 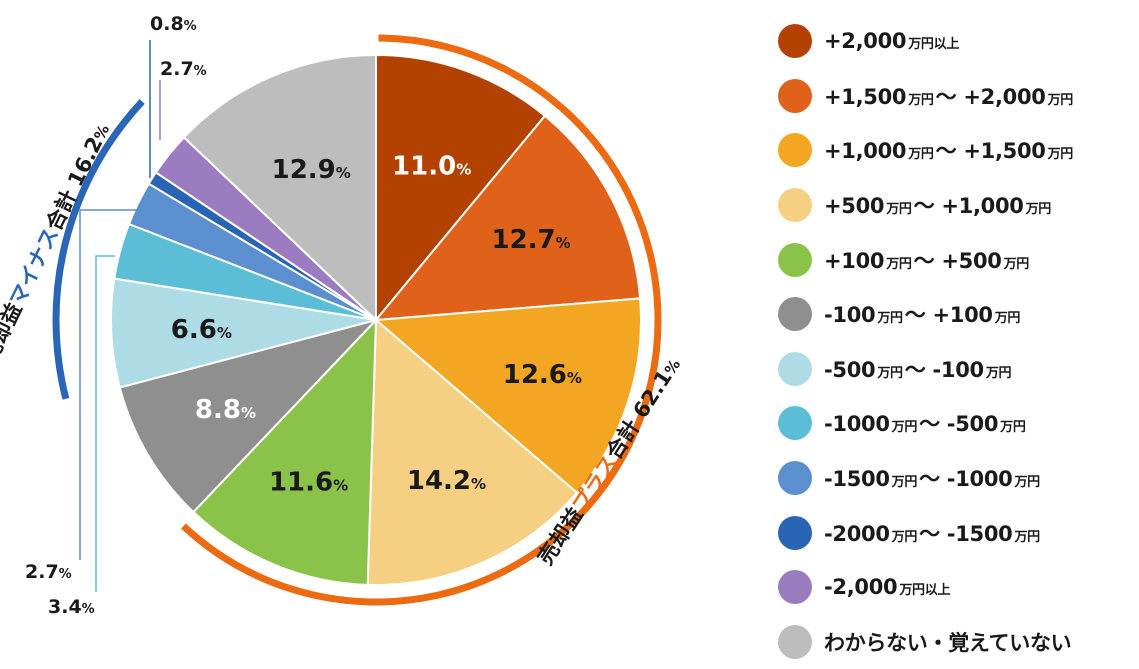 What do you see at coordinates (892, 41) in the screenshot?
I see `legend-label: +2,000 万円以上` at bounding box center [892, 41].